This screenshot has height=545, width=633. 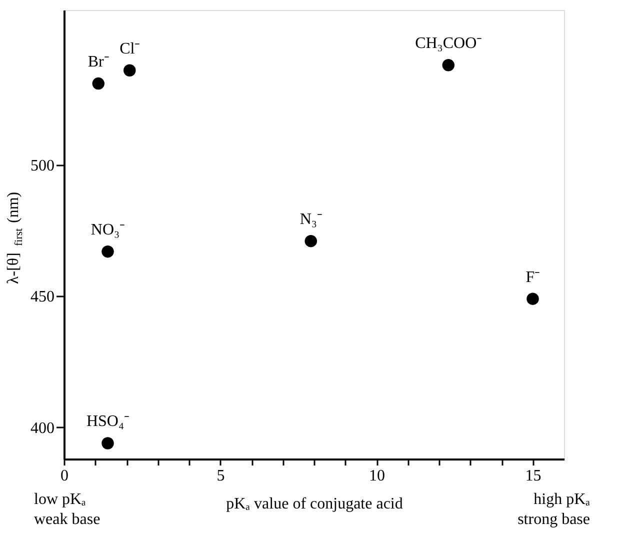 I want to click on text: low pKₐ weak base, so click(x=67, y=509).